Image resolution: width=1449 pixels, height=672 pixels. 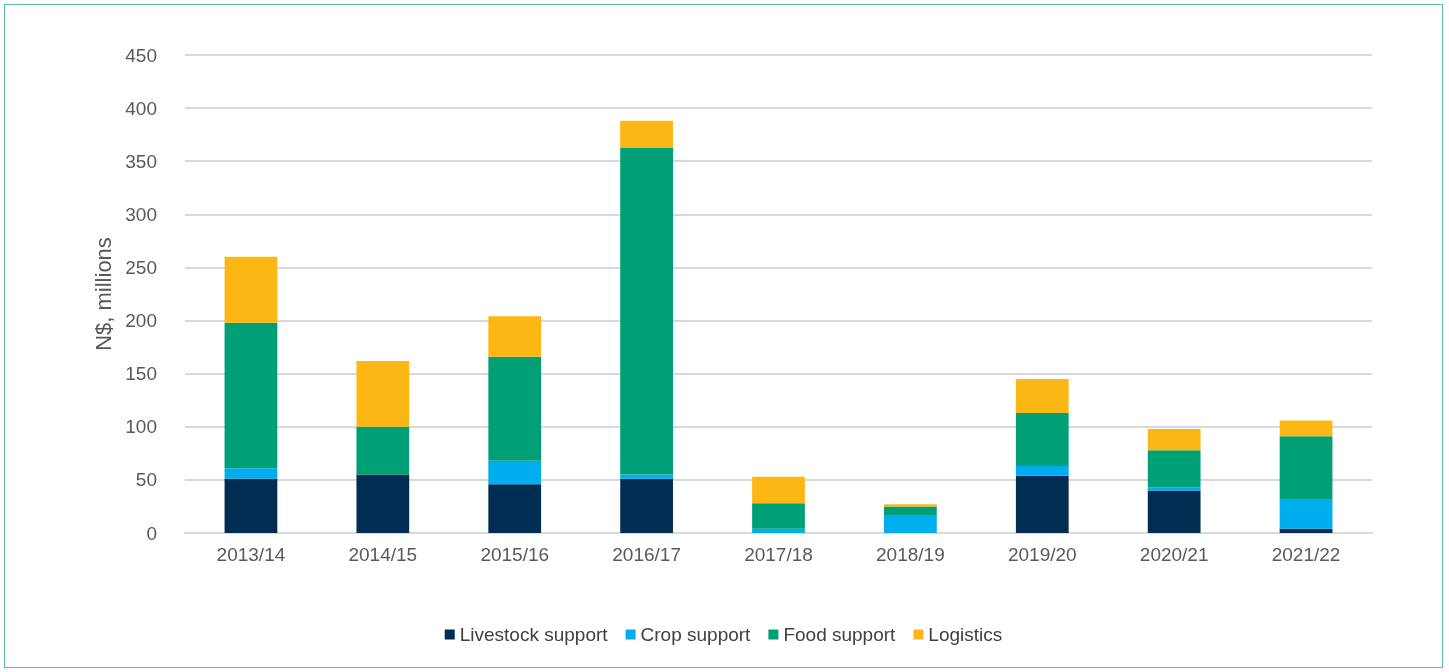 I want to click on x-tick-label: 2021/22, so click(x=1306, y=554).